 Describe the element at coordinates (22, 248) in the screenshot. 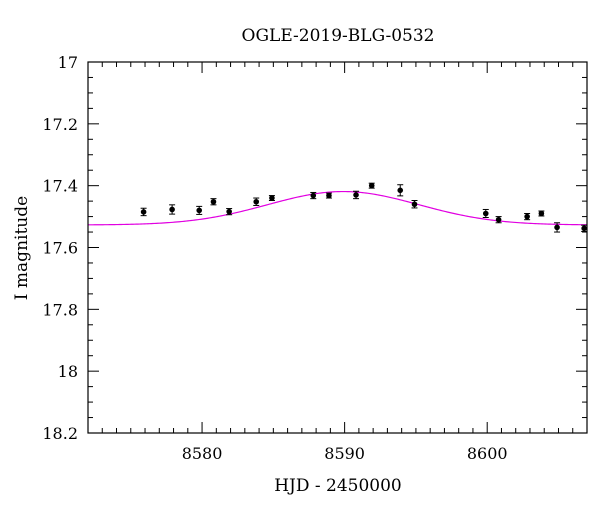

I see `y-axis-label: I magnitude` at that location.